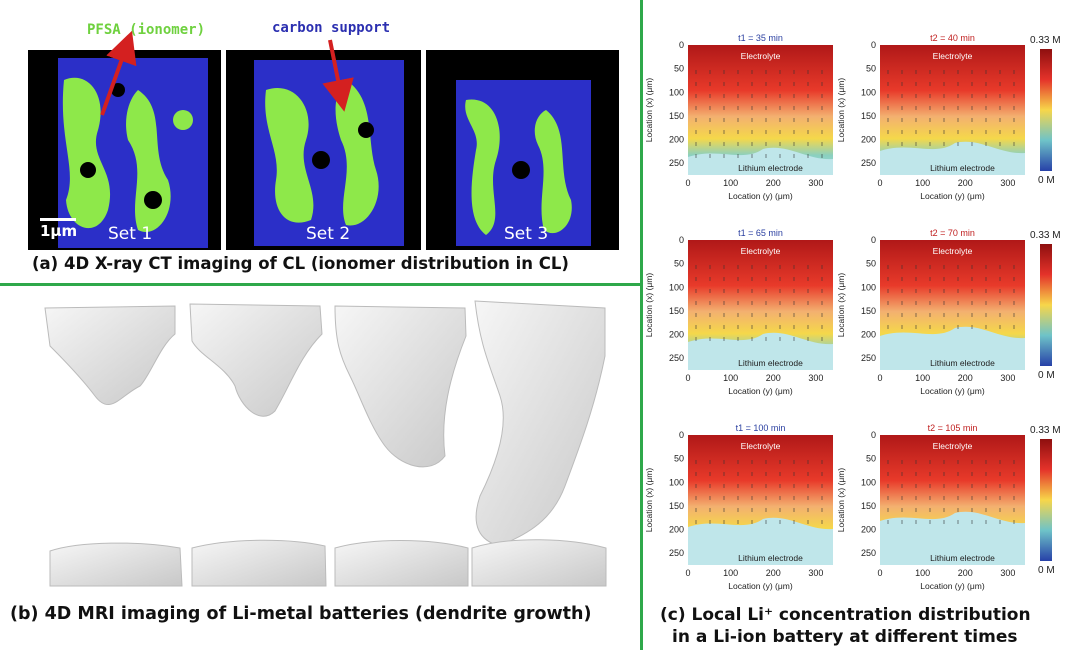 This screenshot has height=650, width=1067. I want to click on plot-time-title: t1 = 65 min, so click(760, 233).